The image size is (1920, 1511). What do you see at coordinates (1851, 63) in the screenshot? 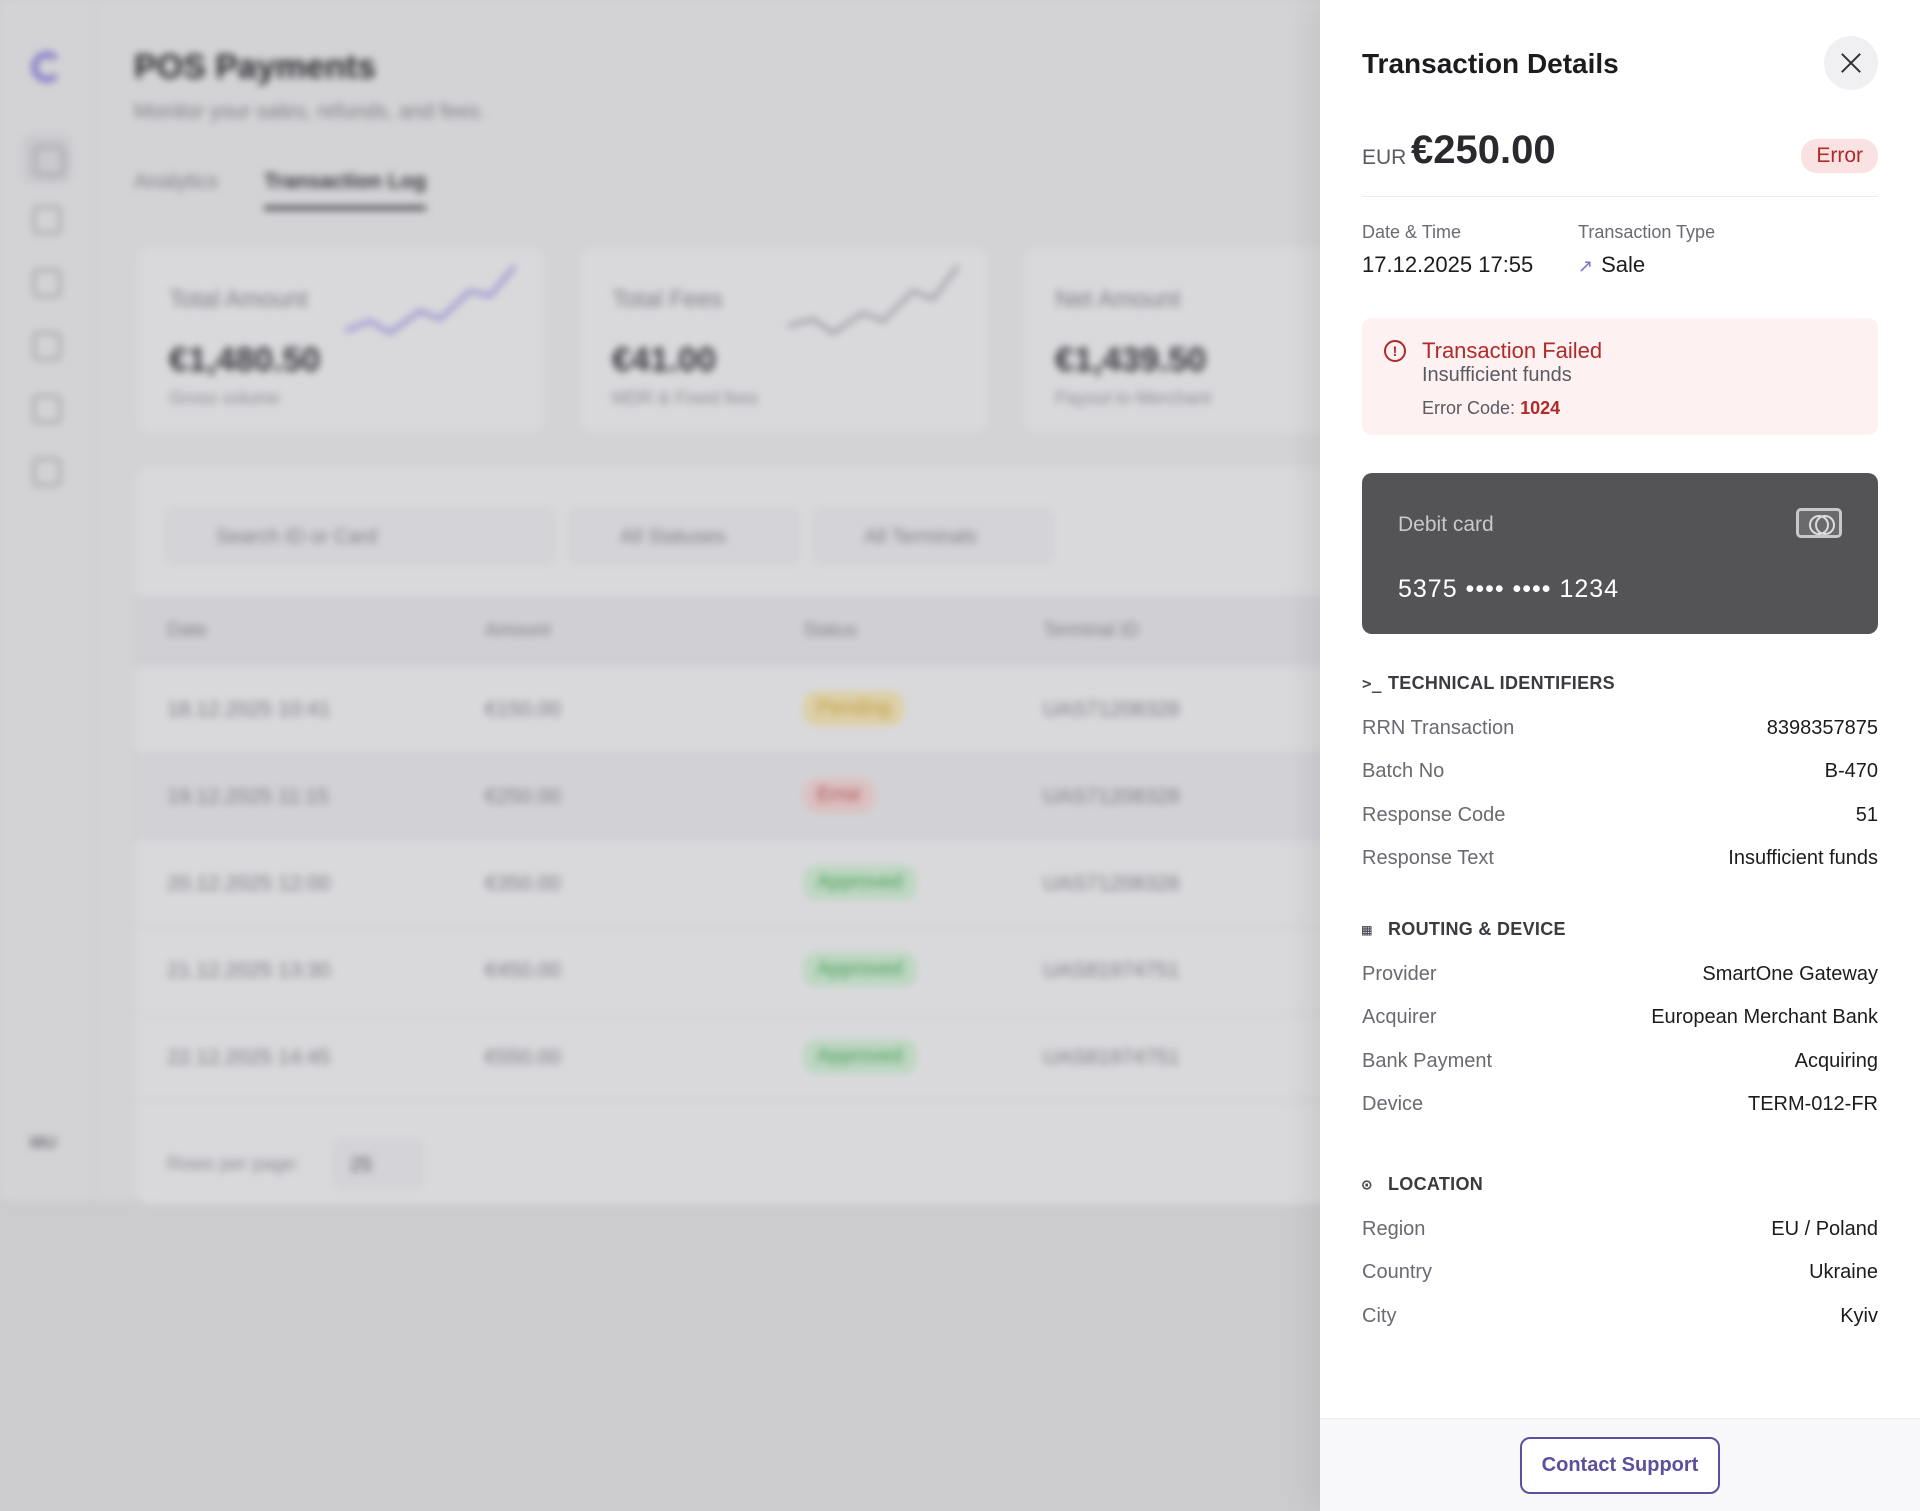
I see `close-icon` at bounding box center [1851, 63].